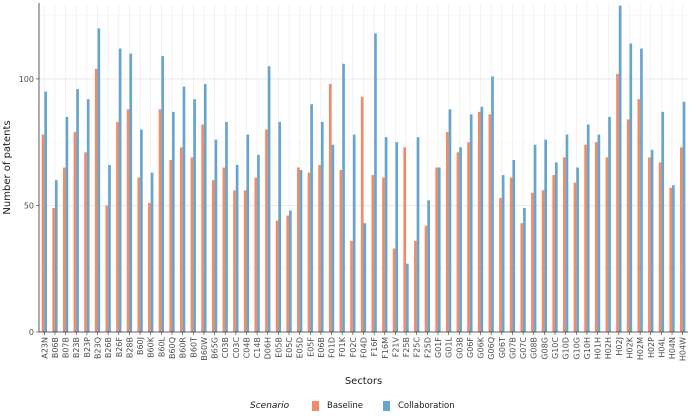  I want to click on bar-collaboration-g06k, so click(482, 219).